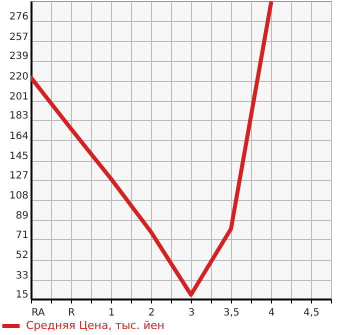 This screenshot has height=335, width=345. Describe the element at coordinates (18, 17) in the screenshot. I see `y-tick-label: 276` at that location.